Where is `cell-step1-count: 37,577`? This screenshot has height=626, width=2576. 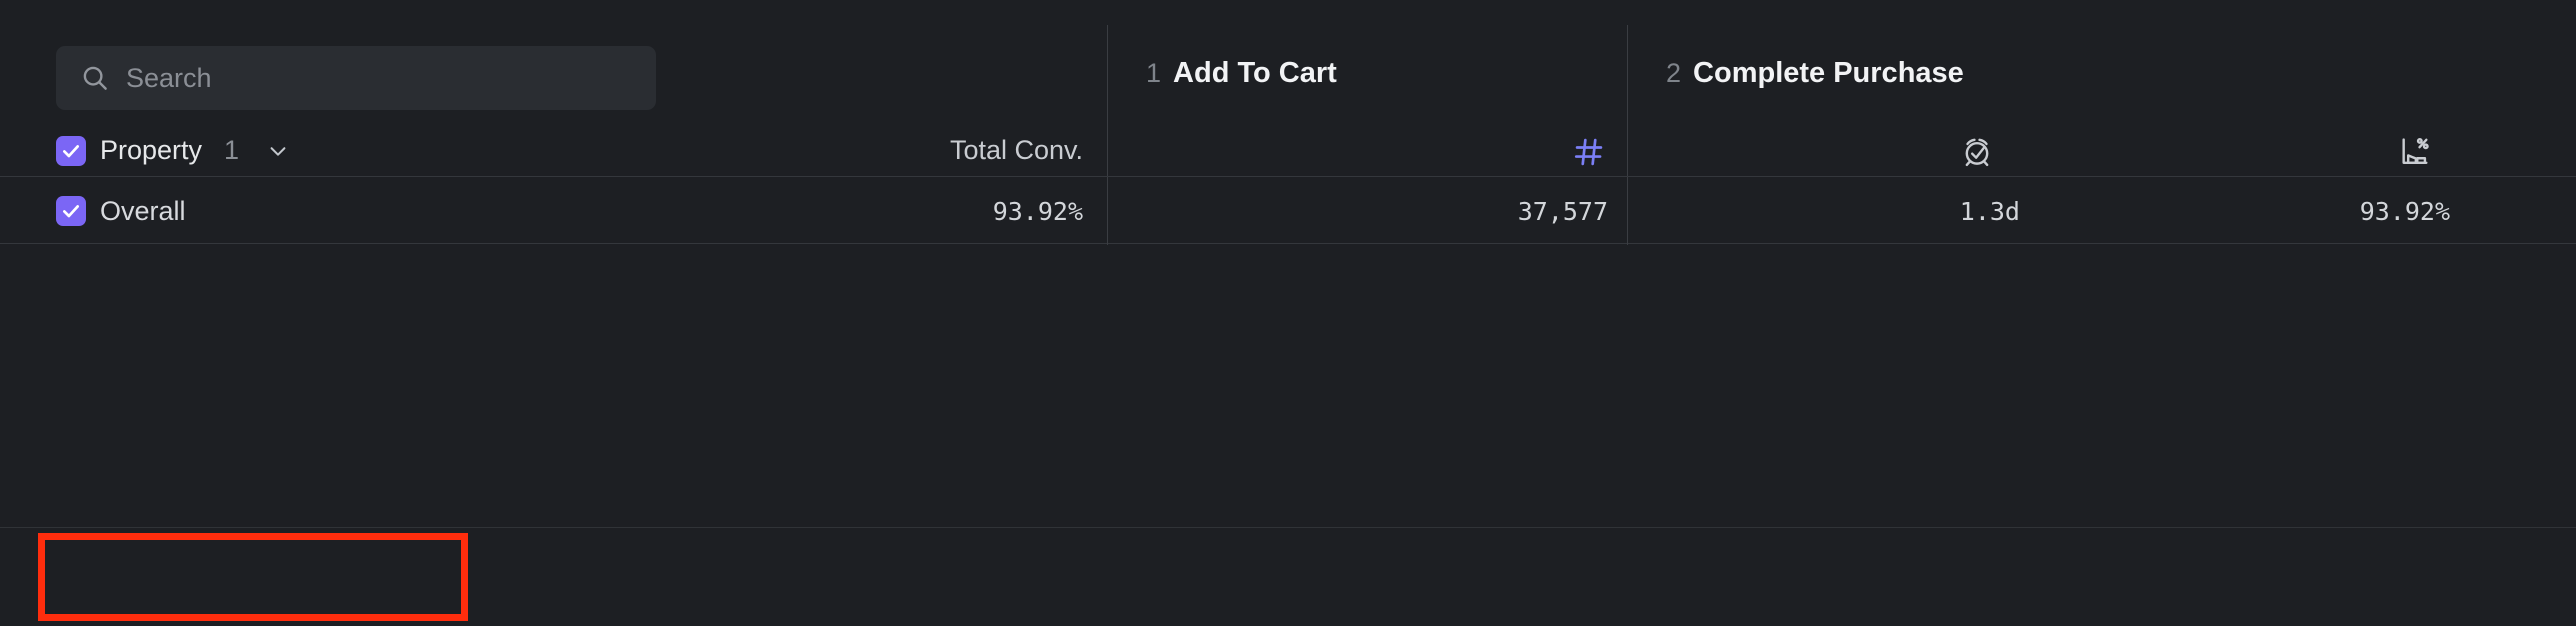
cell-step1-count: 37,577 is located at coordinates (1562, 211).